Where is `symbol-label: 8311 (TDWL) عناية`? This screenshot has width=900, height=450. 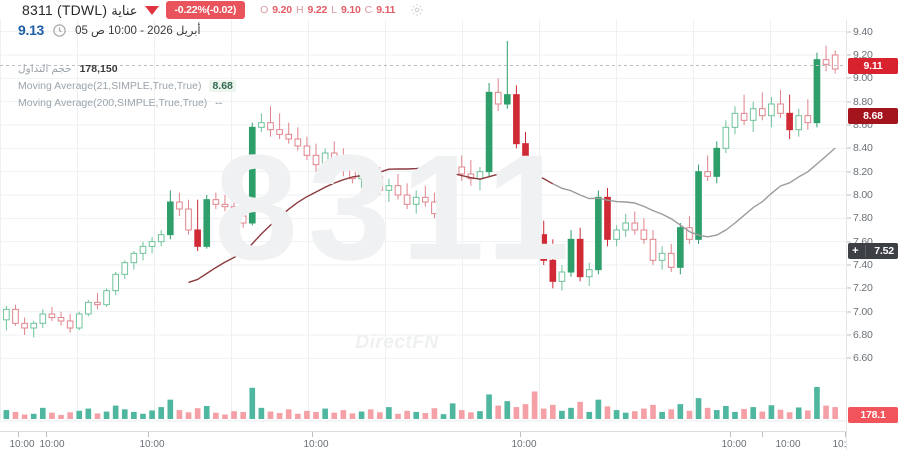 symbol-label: 8311 (TDWL) عناية is located at coordinates (80, 10).